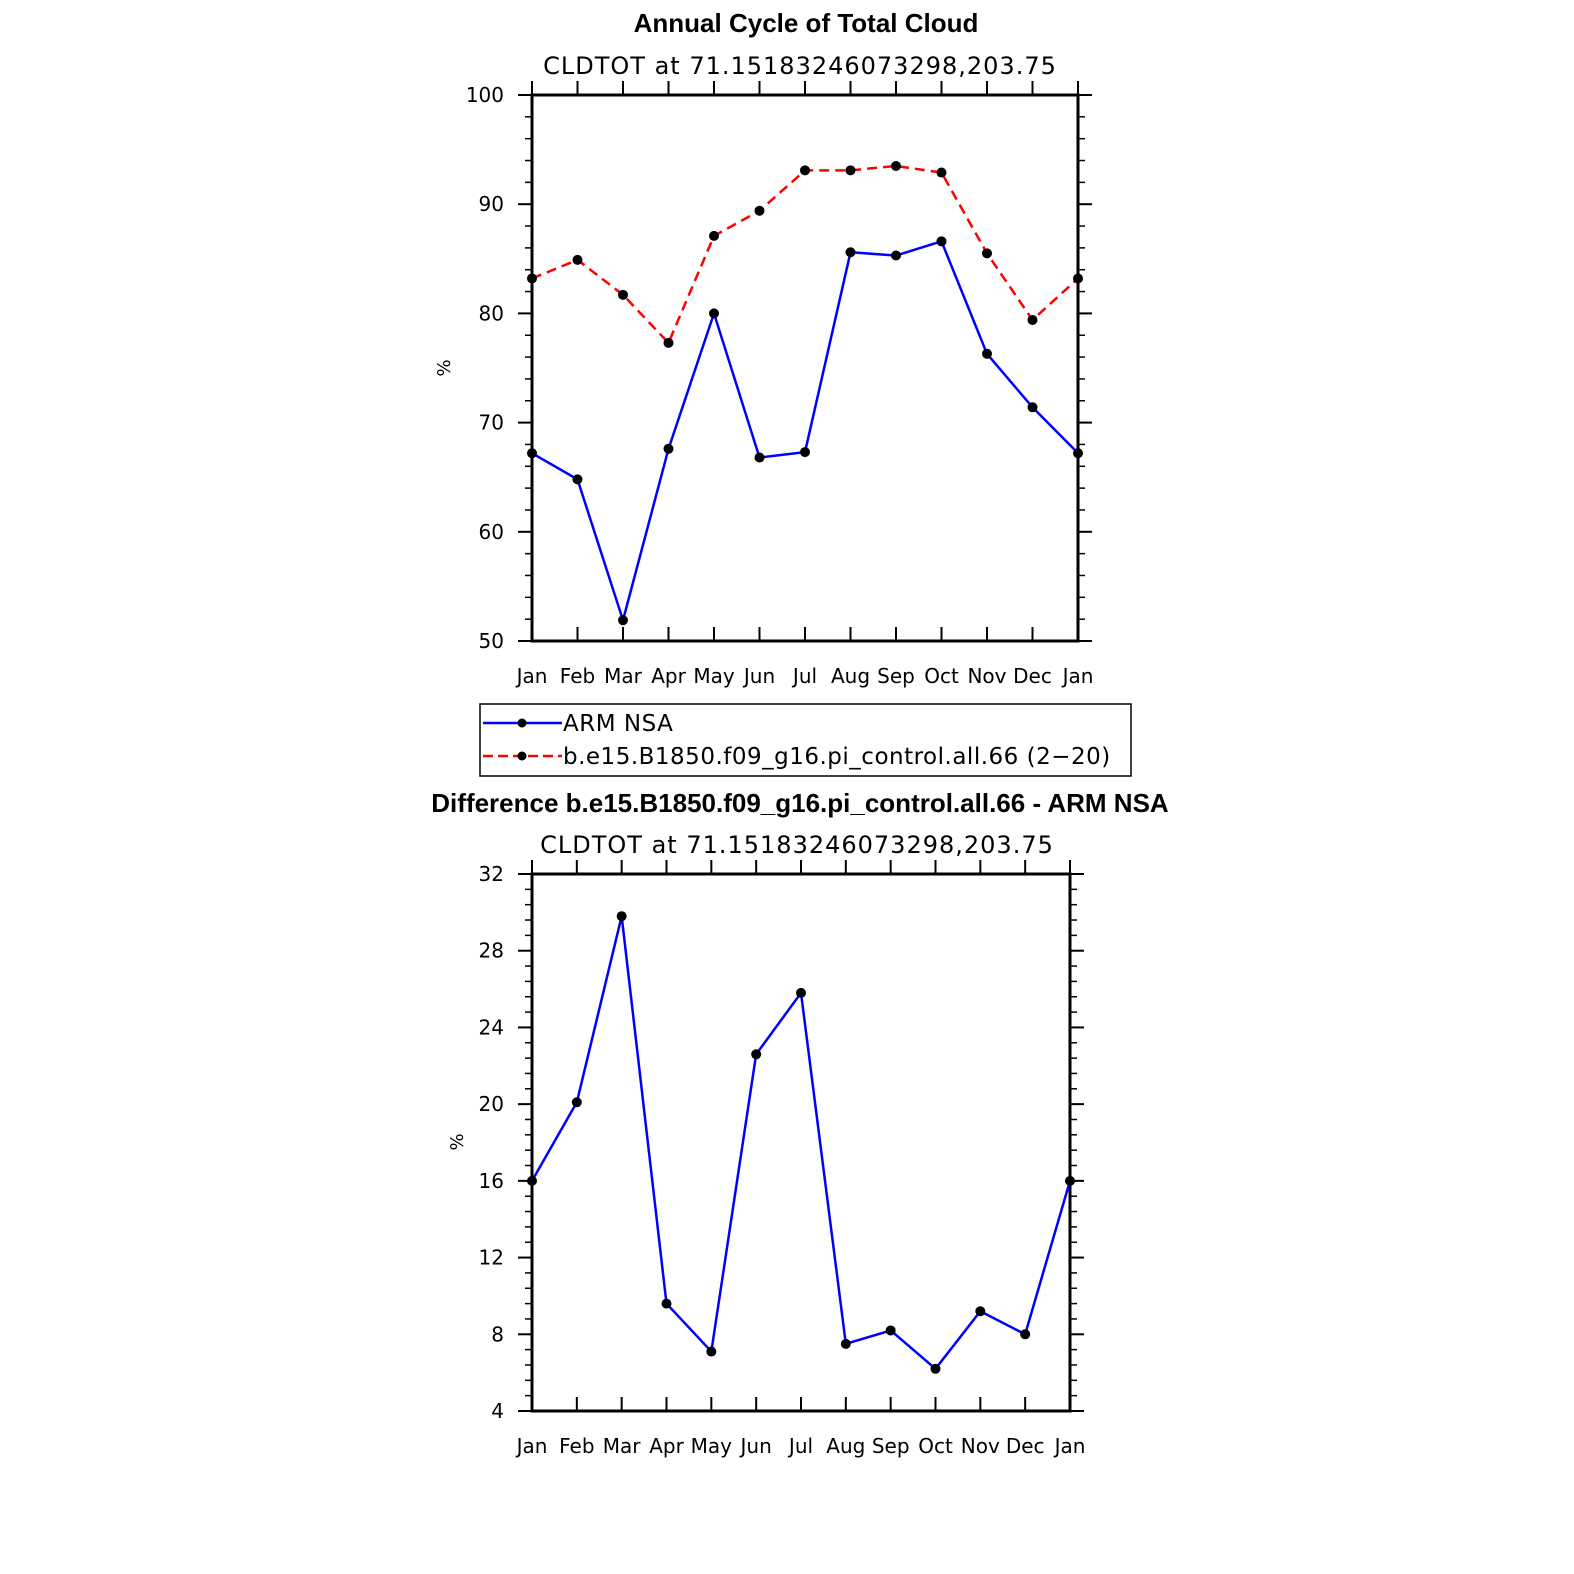  I want to click on y-tick-label: 32, so click(491, 874).